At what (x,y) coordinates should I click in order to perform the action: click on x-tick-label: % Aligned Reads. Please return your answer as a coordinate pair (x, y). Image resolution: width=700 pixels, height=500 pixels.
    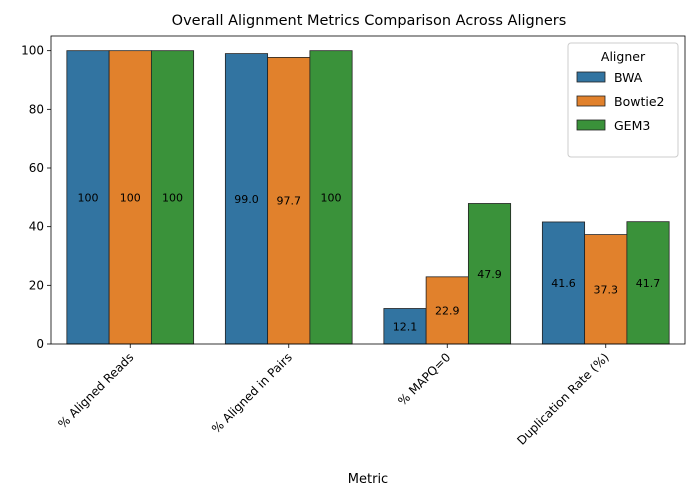
    Looking at the image, I should click on (95, 390).